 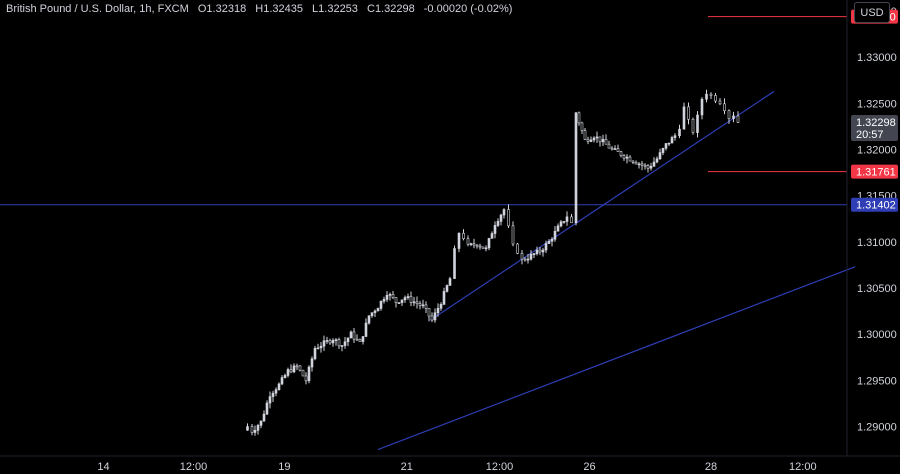 What do you see at coordinates (259, 9) in the screenshot?
I see `high-label: H` at bounding box center [259, 9].